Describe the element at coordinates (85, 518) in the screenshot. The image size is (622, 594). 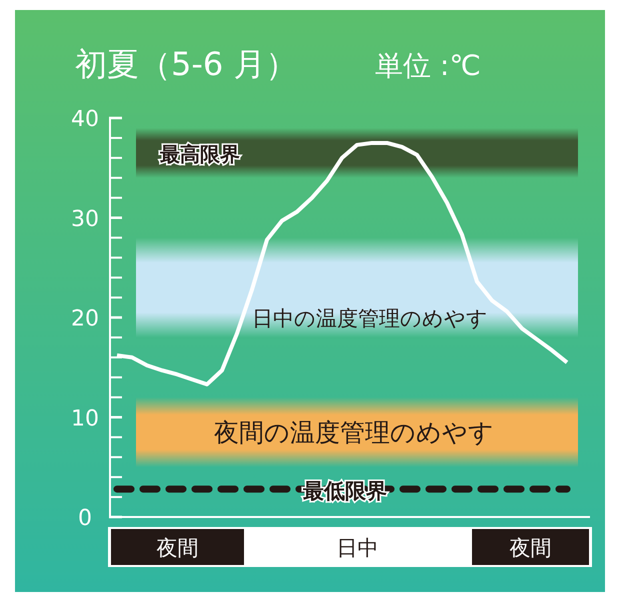
I see `y-tick-label: 0` at that location.